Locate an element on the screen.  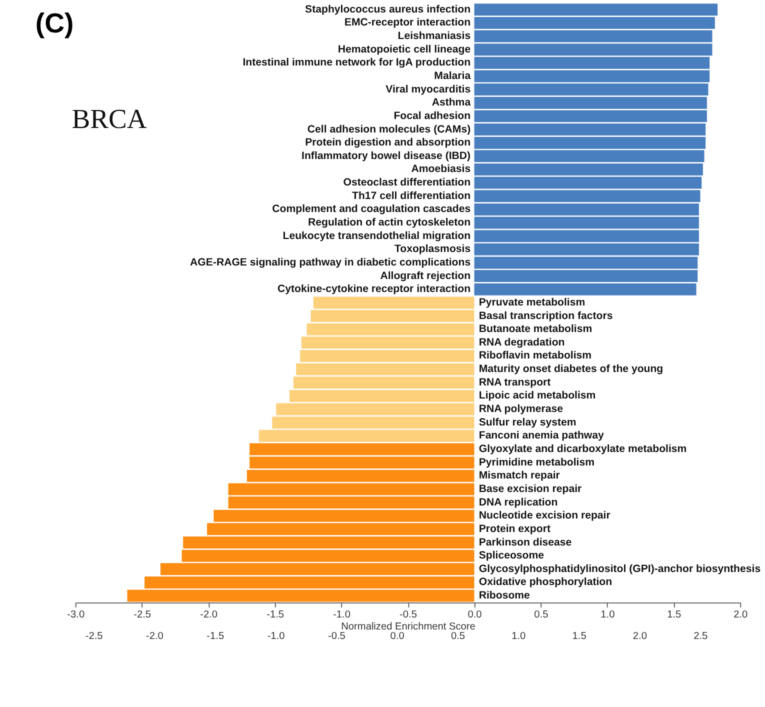
y-tick-label: Th17 cell differentiation is located at coordinates (411, 196).